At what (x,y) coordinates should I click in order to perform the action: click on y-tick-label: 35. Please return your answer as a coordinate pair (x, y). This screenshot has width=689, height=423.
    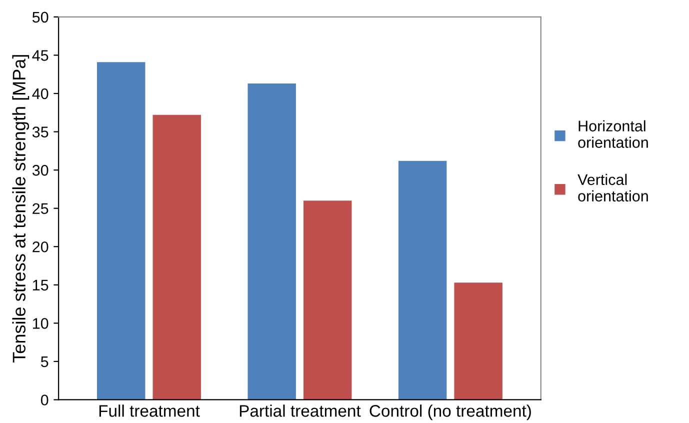
    Looking at the image, I should click on (40, 132).